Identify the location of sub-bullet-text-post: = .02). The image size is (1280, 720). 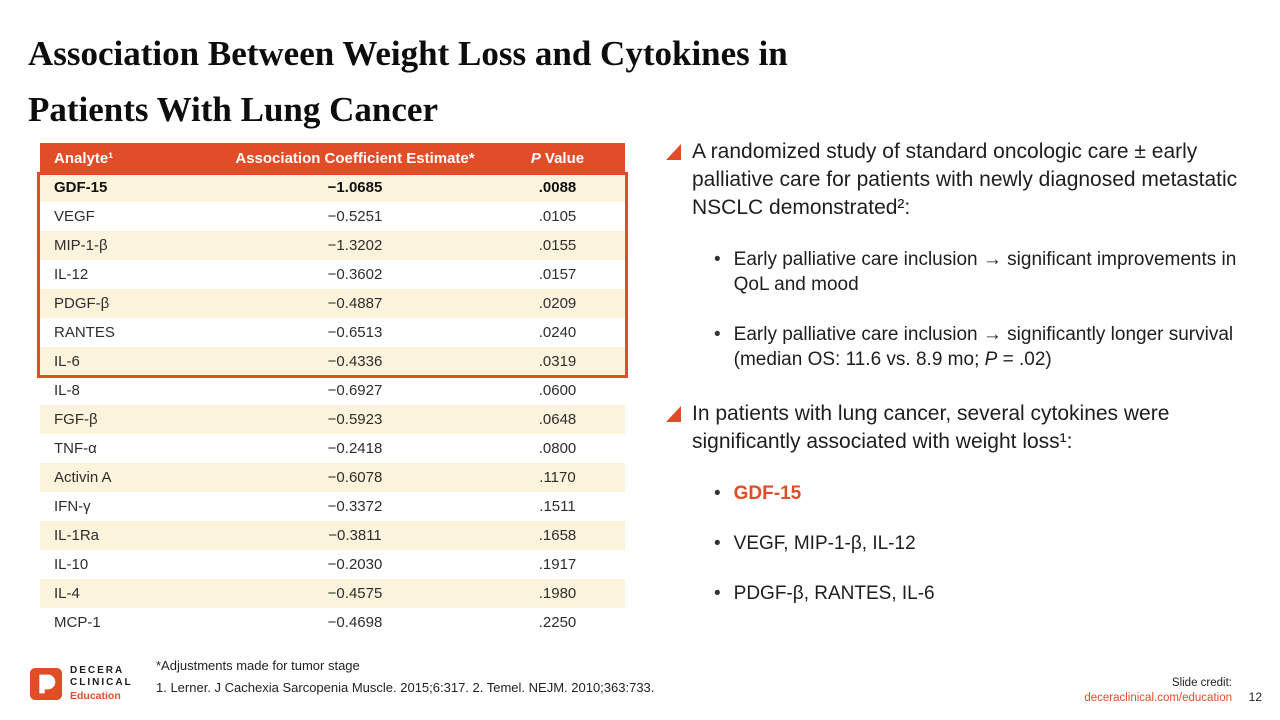
(1024, 359).